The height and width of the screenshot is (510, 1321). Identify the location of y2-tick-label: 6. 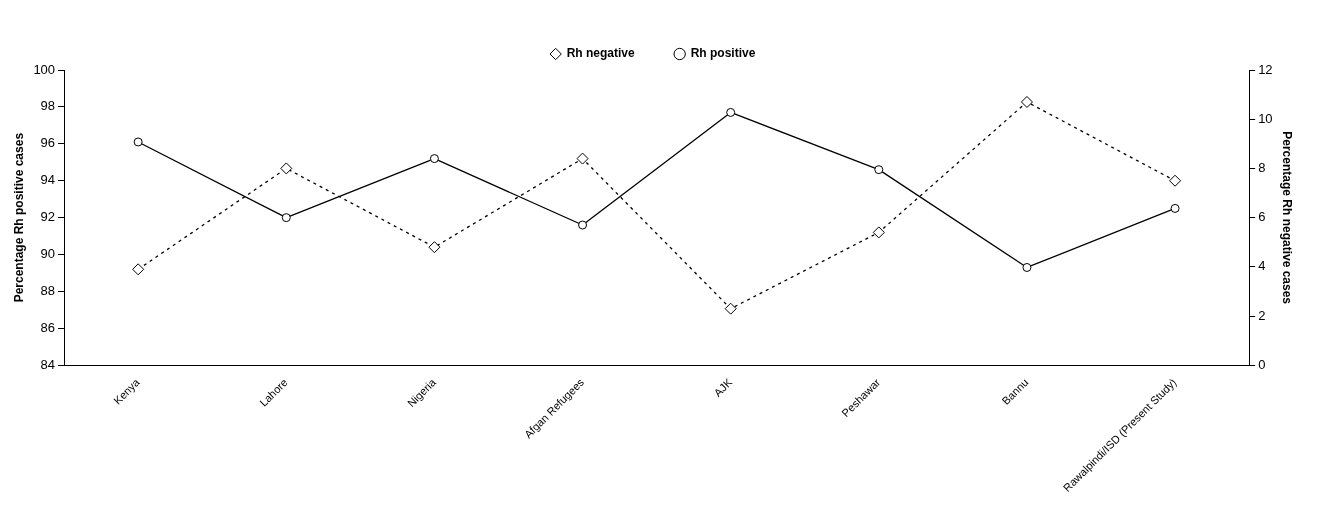
(1262, 217).